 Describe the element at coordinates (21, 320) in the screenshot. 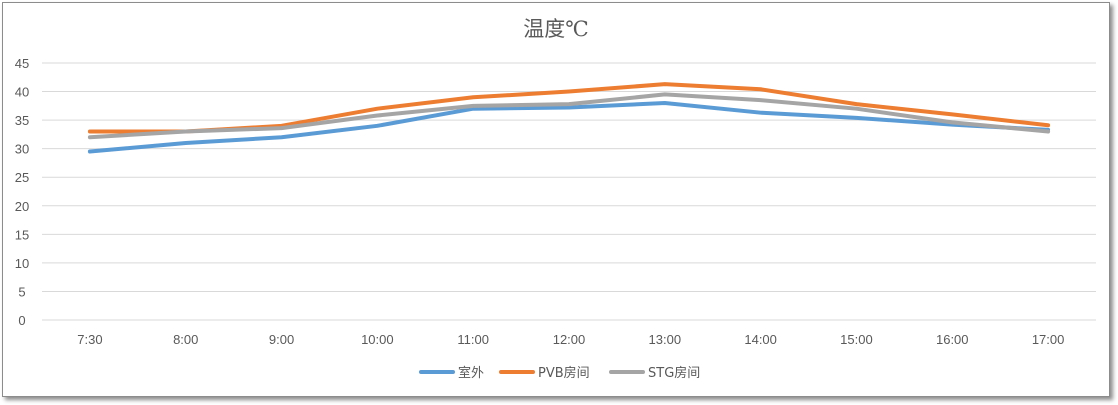

I see `y-tick-label: 0` at that location.